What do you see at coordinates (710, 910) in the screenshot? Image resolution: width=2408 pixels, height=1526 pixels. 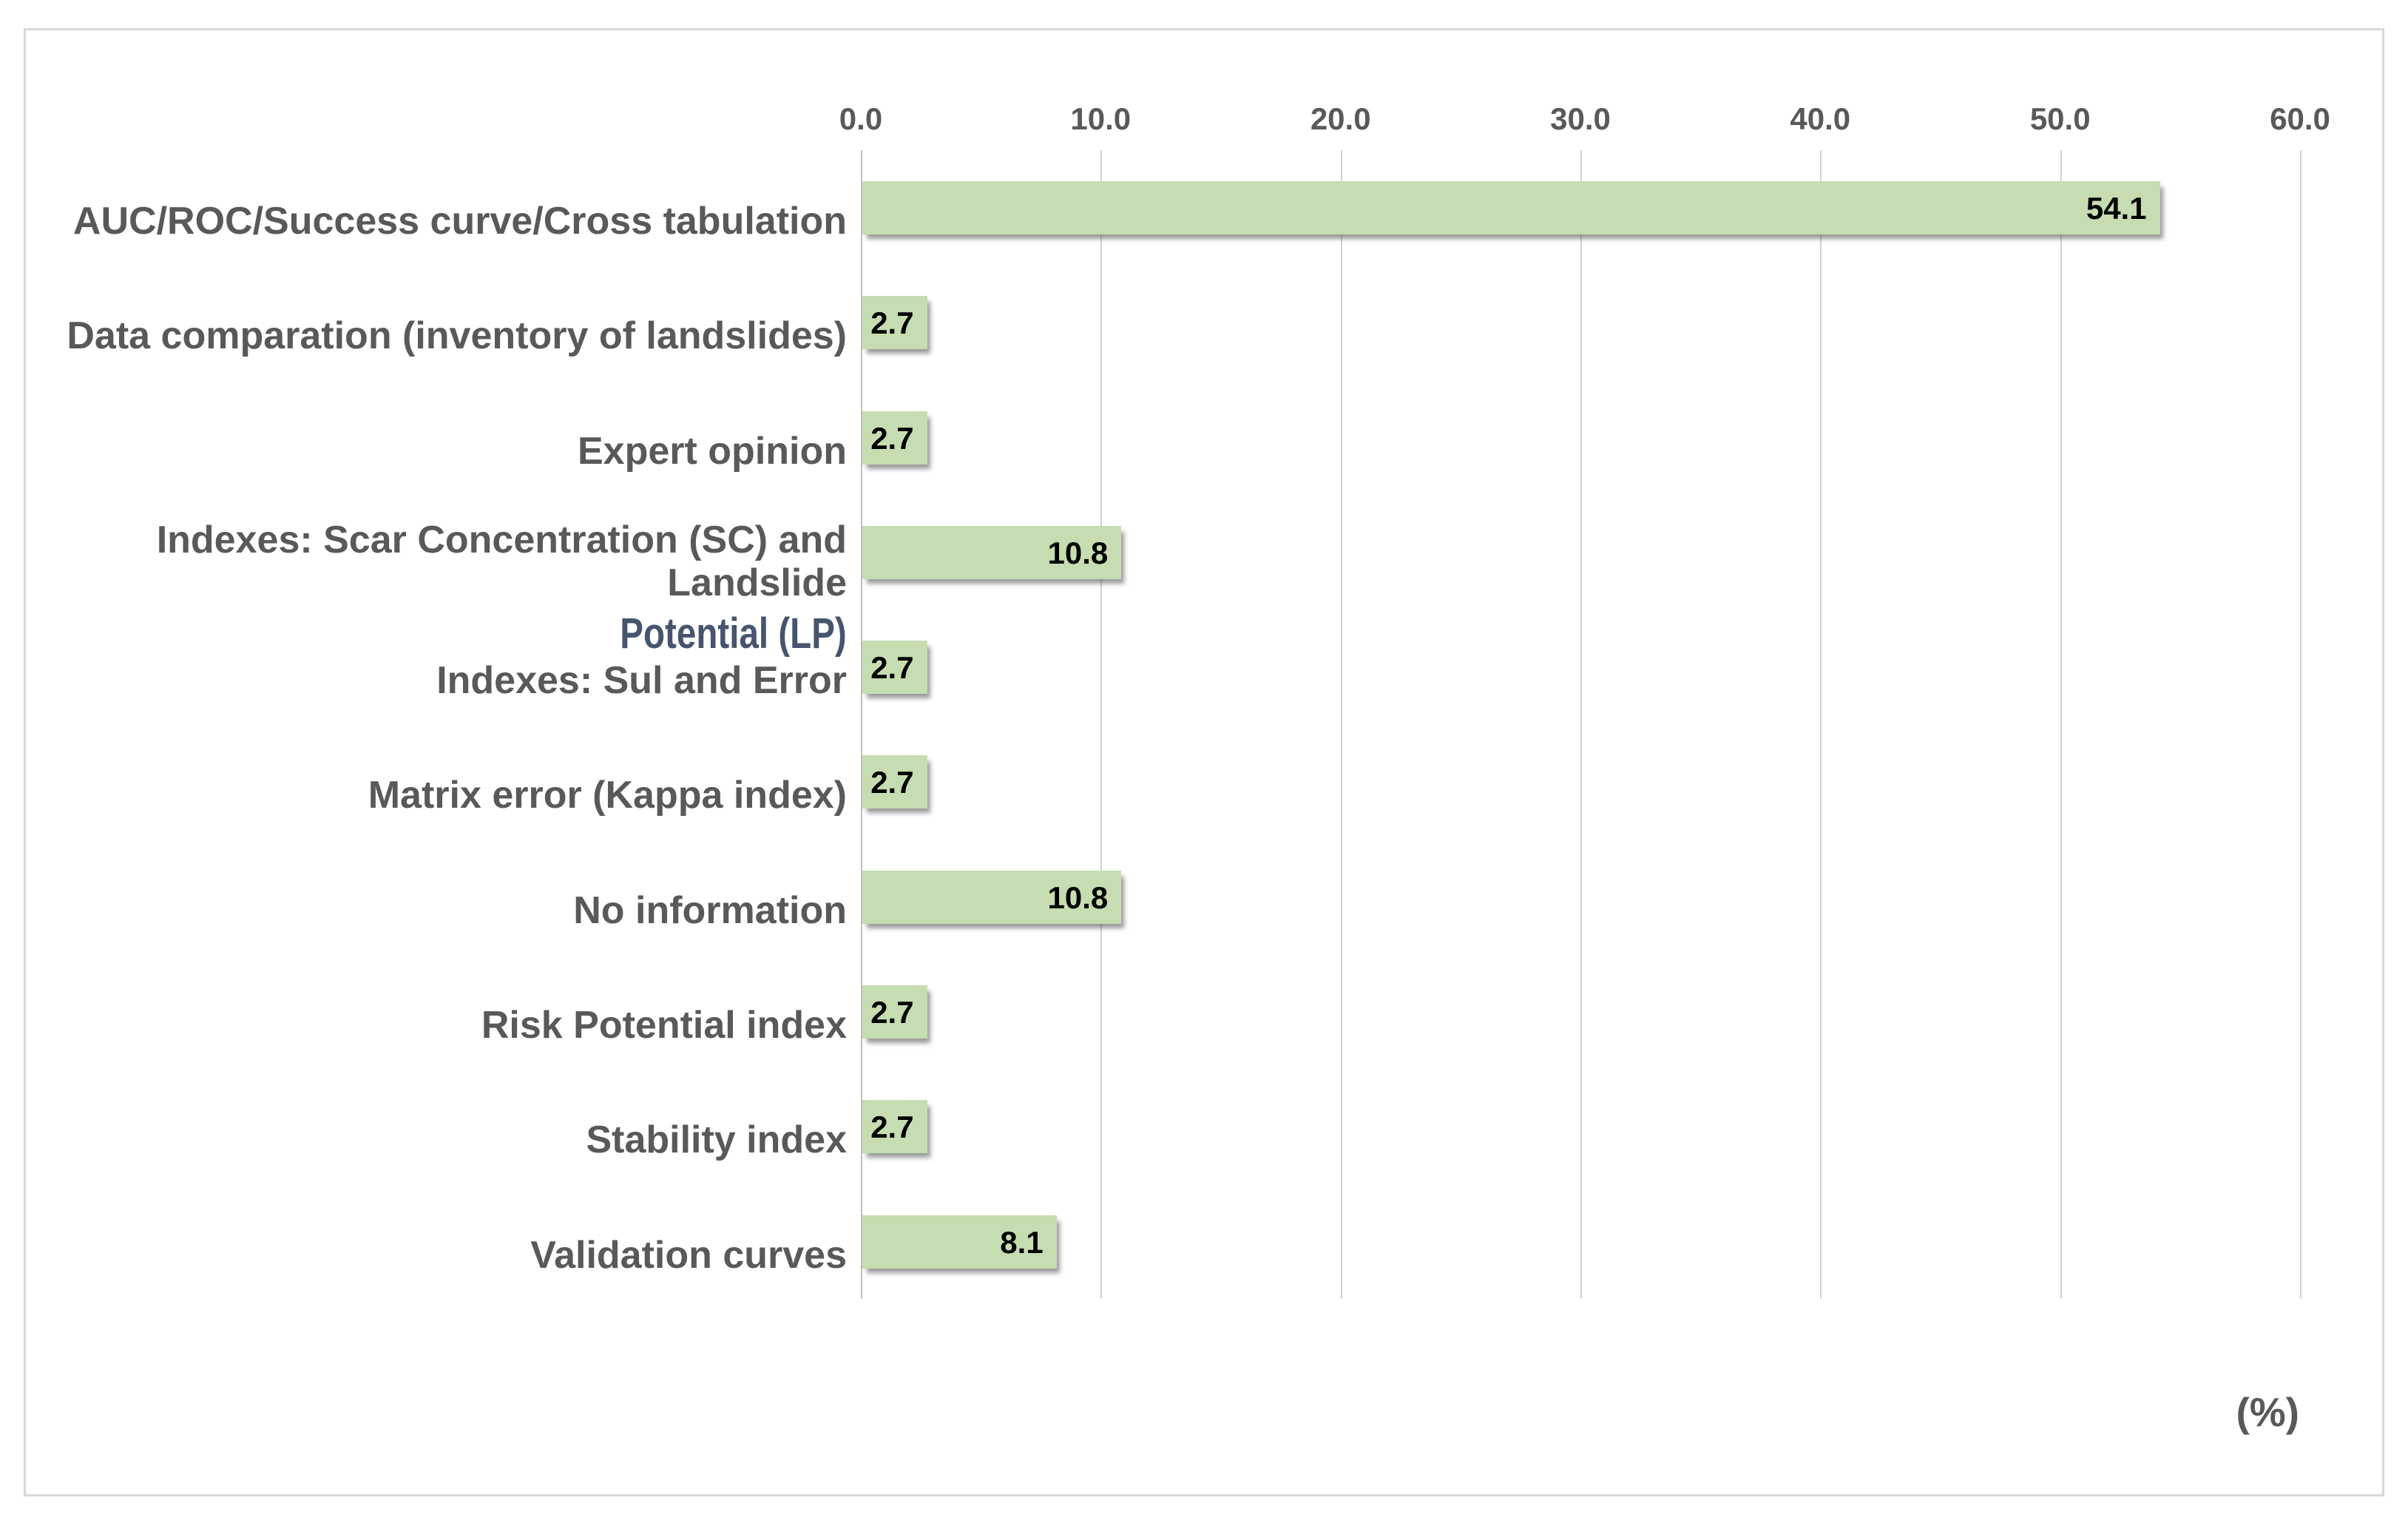 I see `category-label-text: No information` at bounding box center [710, 910].